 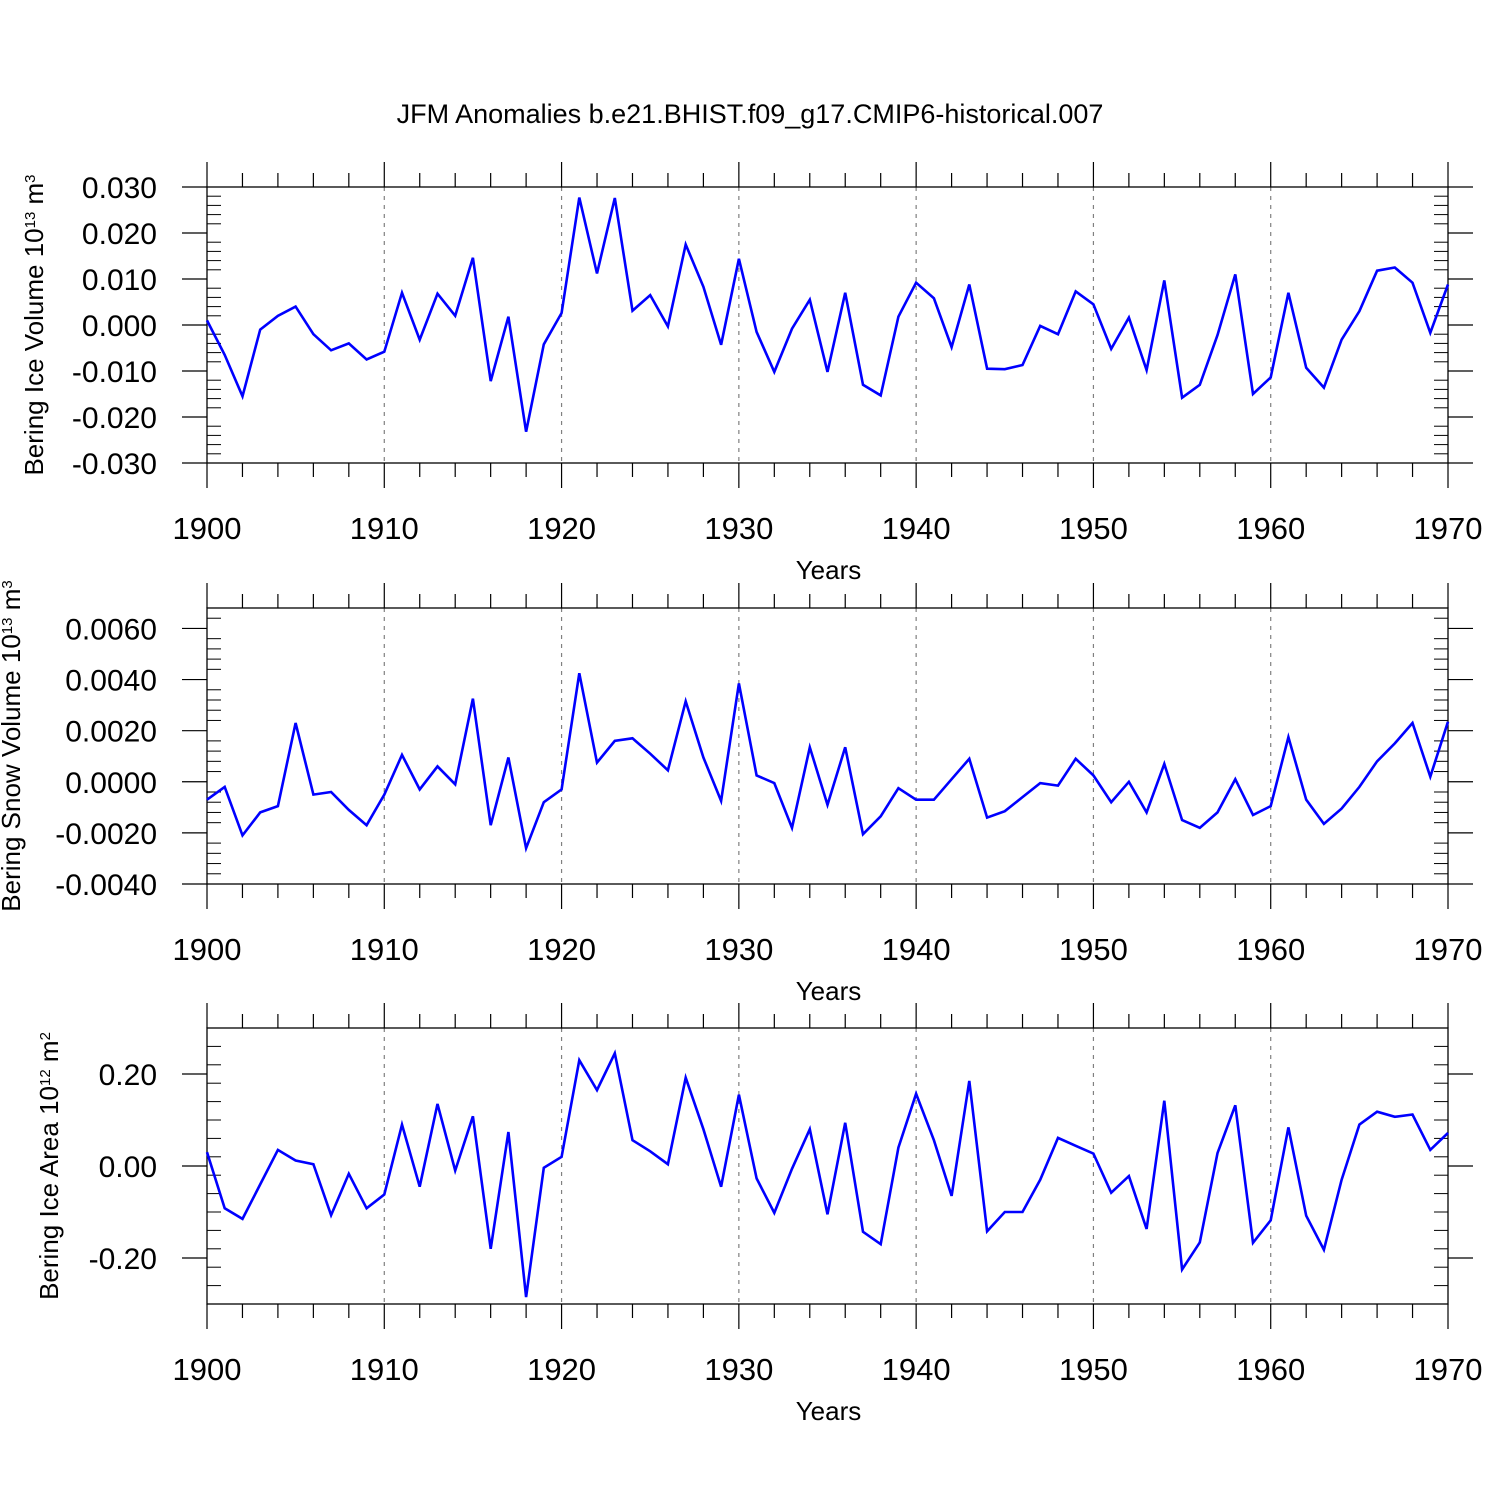 What do you see at coordinates (207, 528) in the screenshot?
I see `x-tick-label: 1900` at bounding box center [207, 528].